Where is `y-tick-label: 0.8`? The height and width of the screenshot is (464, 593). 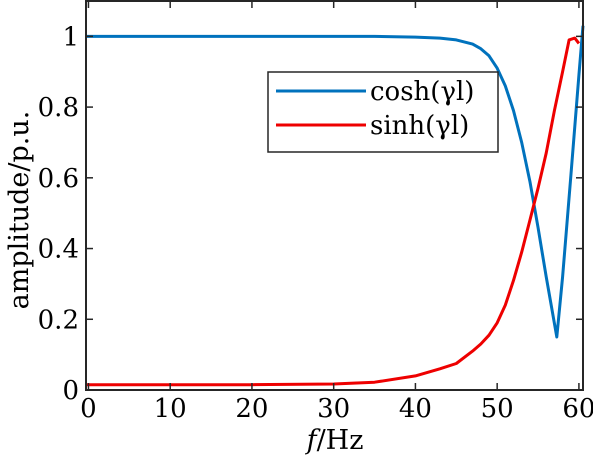 y-tick-label: 0.8 is located at coordinates (58, 108).